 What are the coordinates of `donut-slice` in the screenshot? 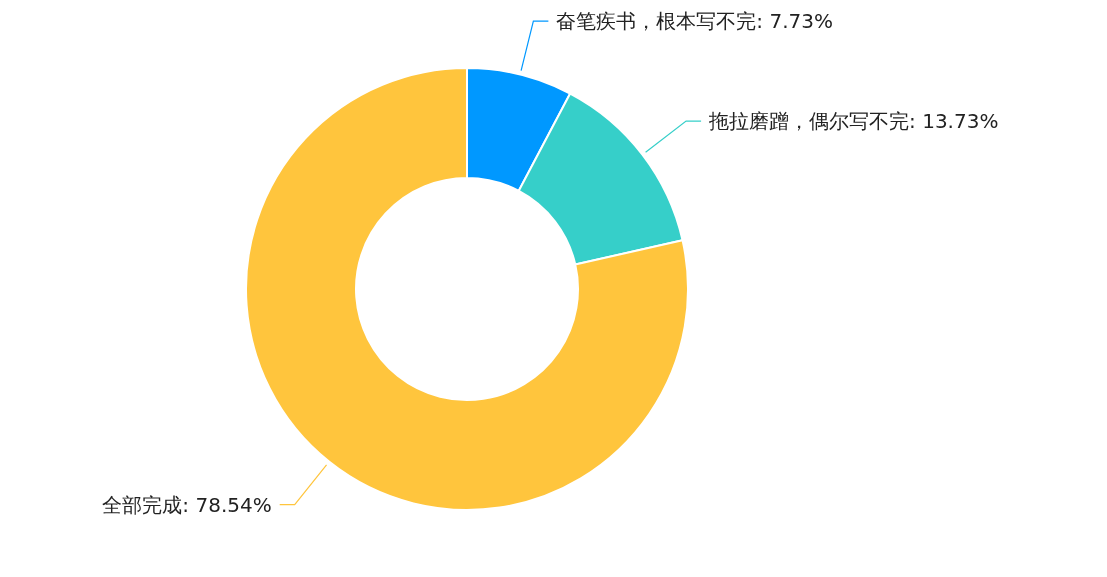 It's located at (519, 129).